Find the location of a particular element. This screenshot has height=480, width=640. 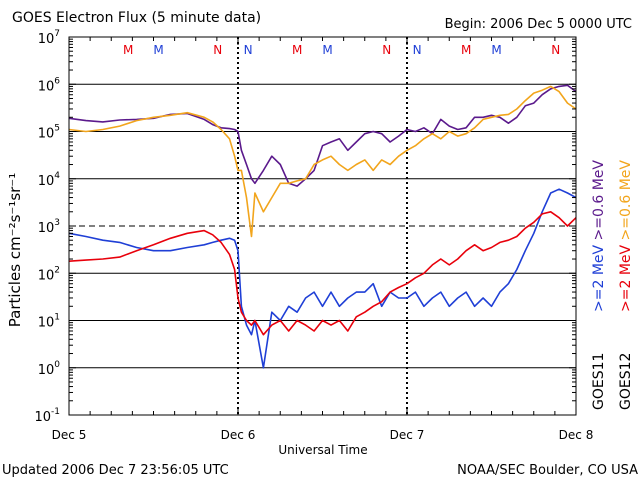

x-axis-label: Universal Time is located at coordinates (322, 450).